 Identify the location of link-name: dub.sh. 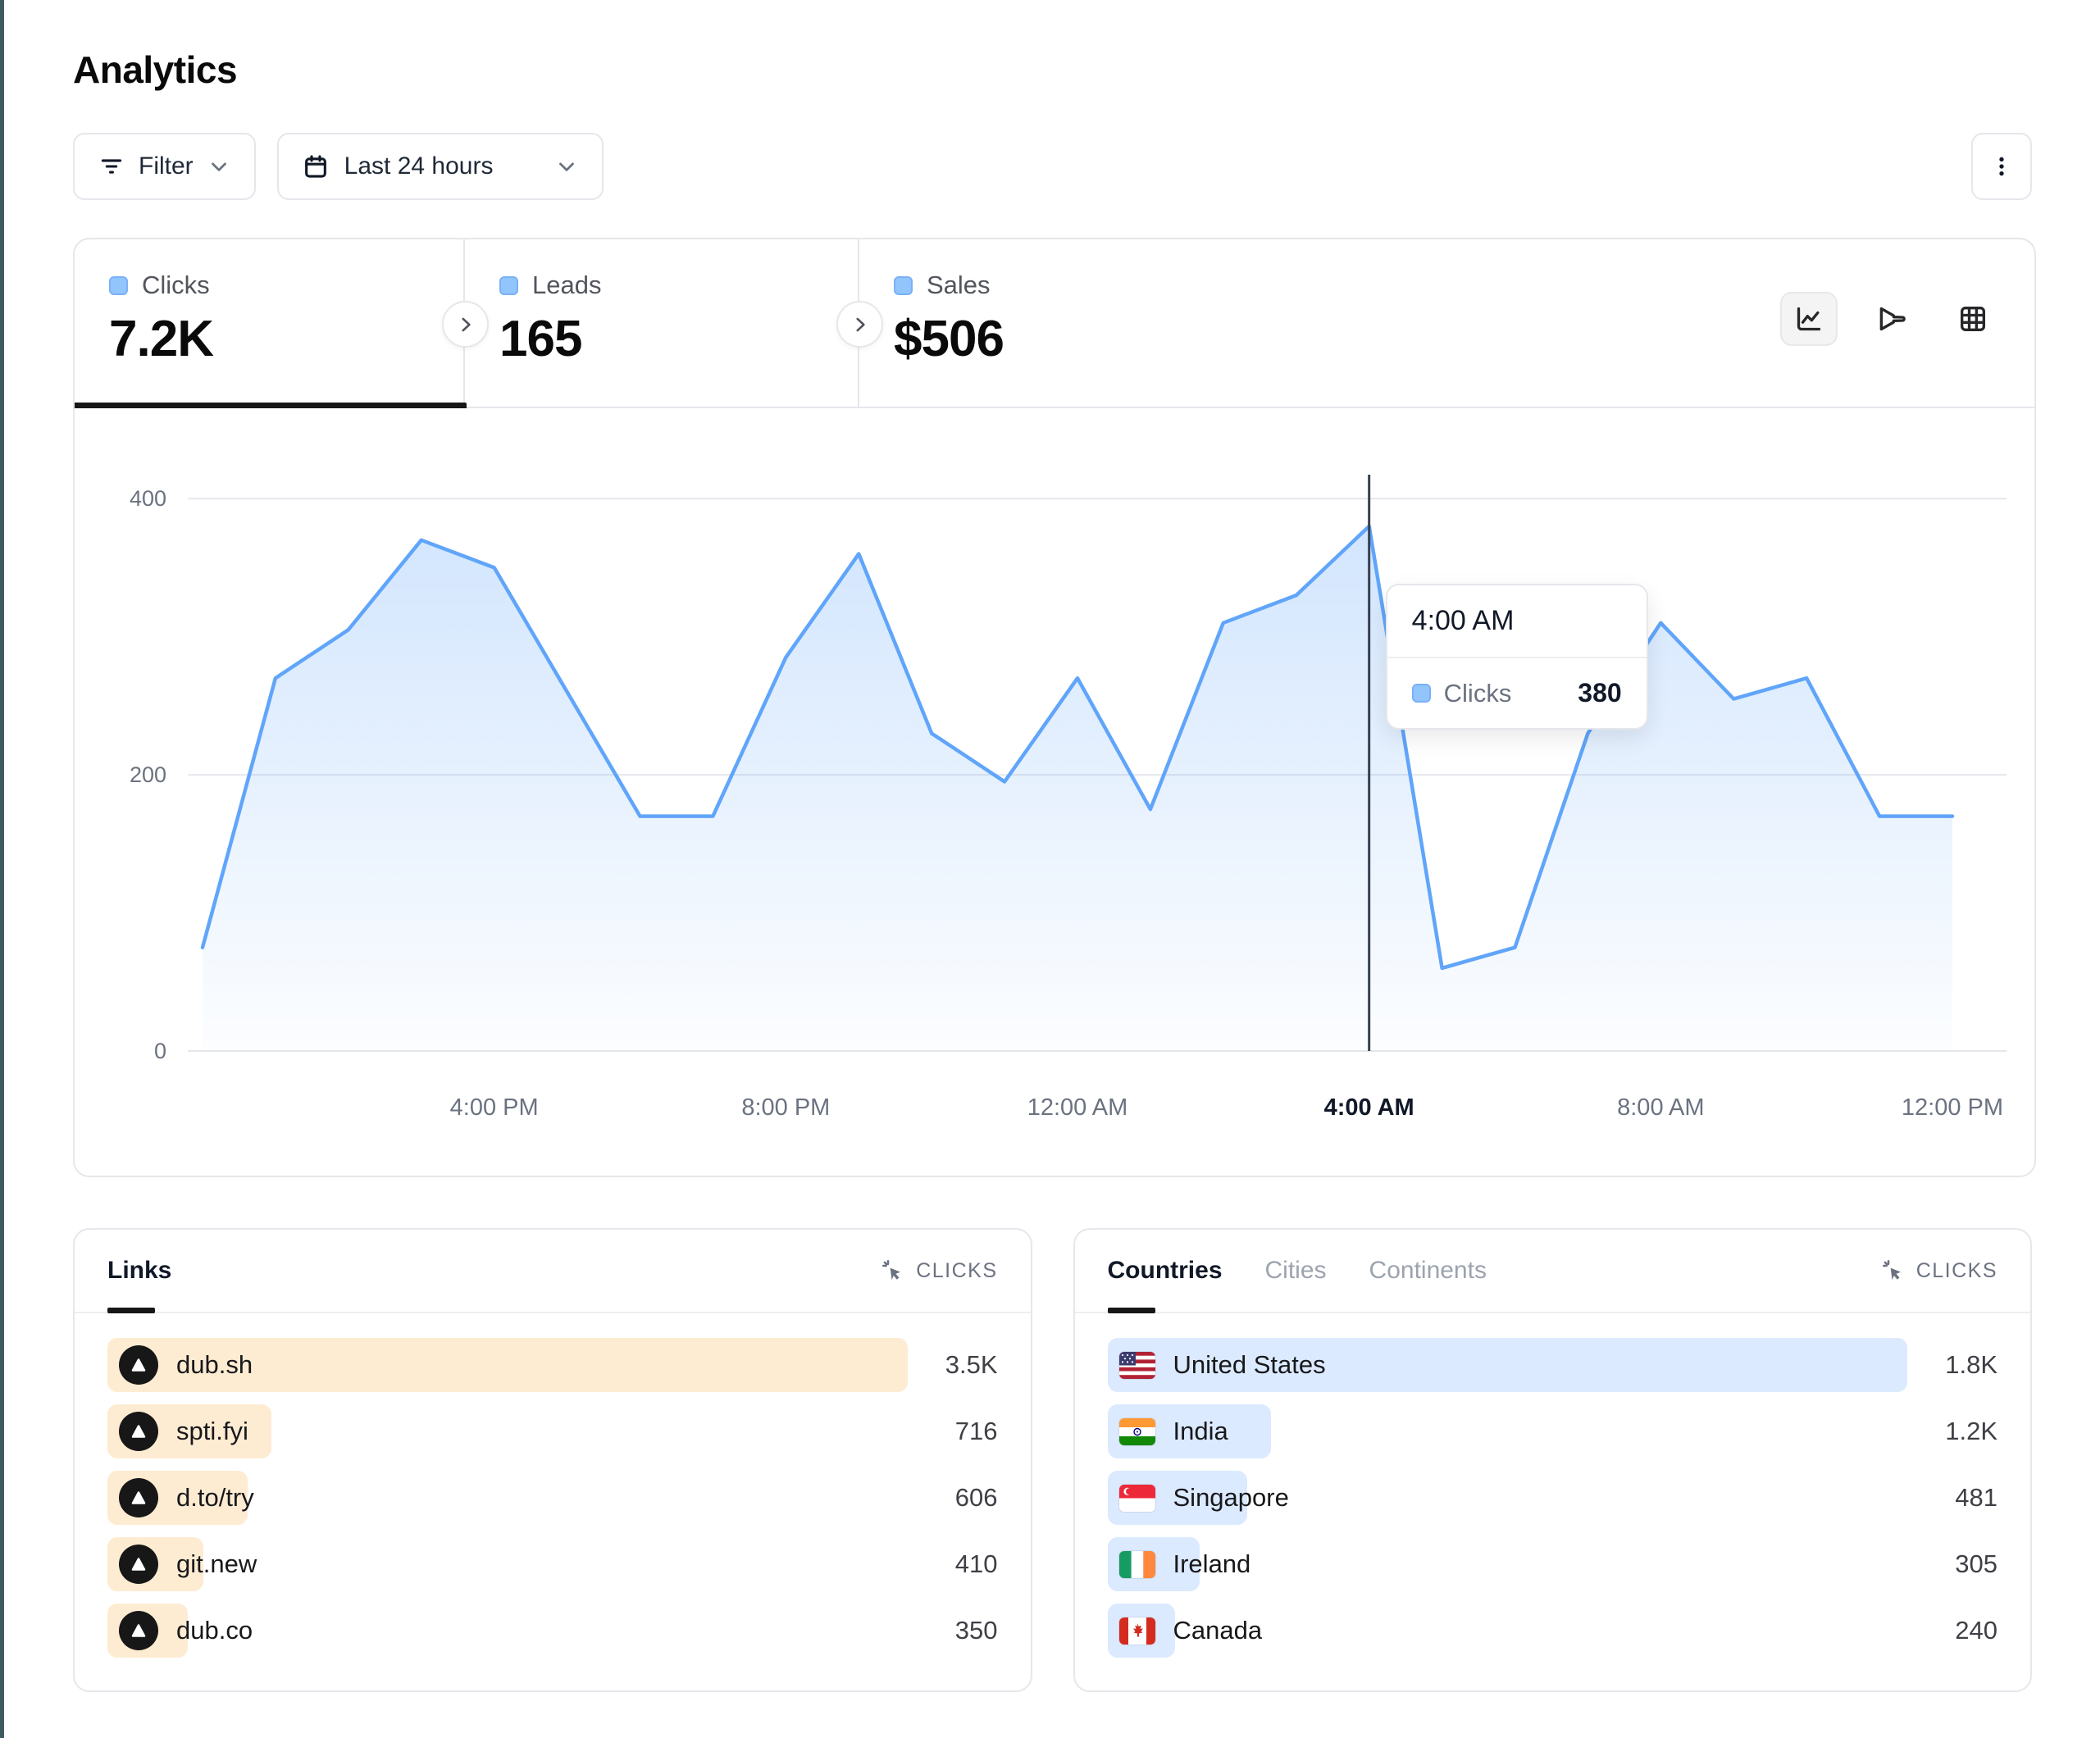
(214, 1364).